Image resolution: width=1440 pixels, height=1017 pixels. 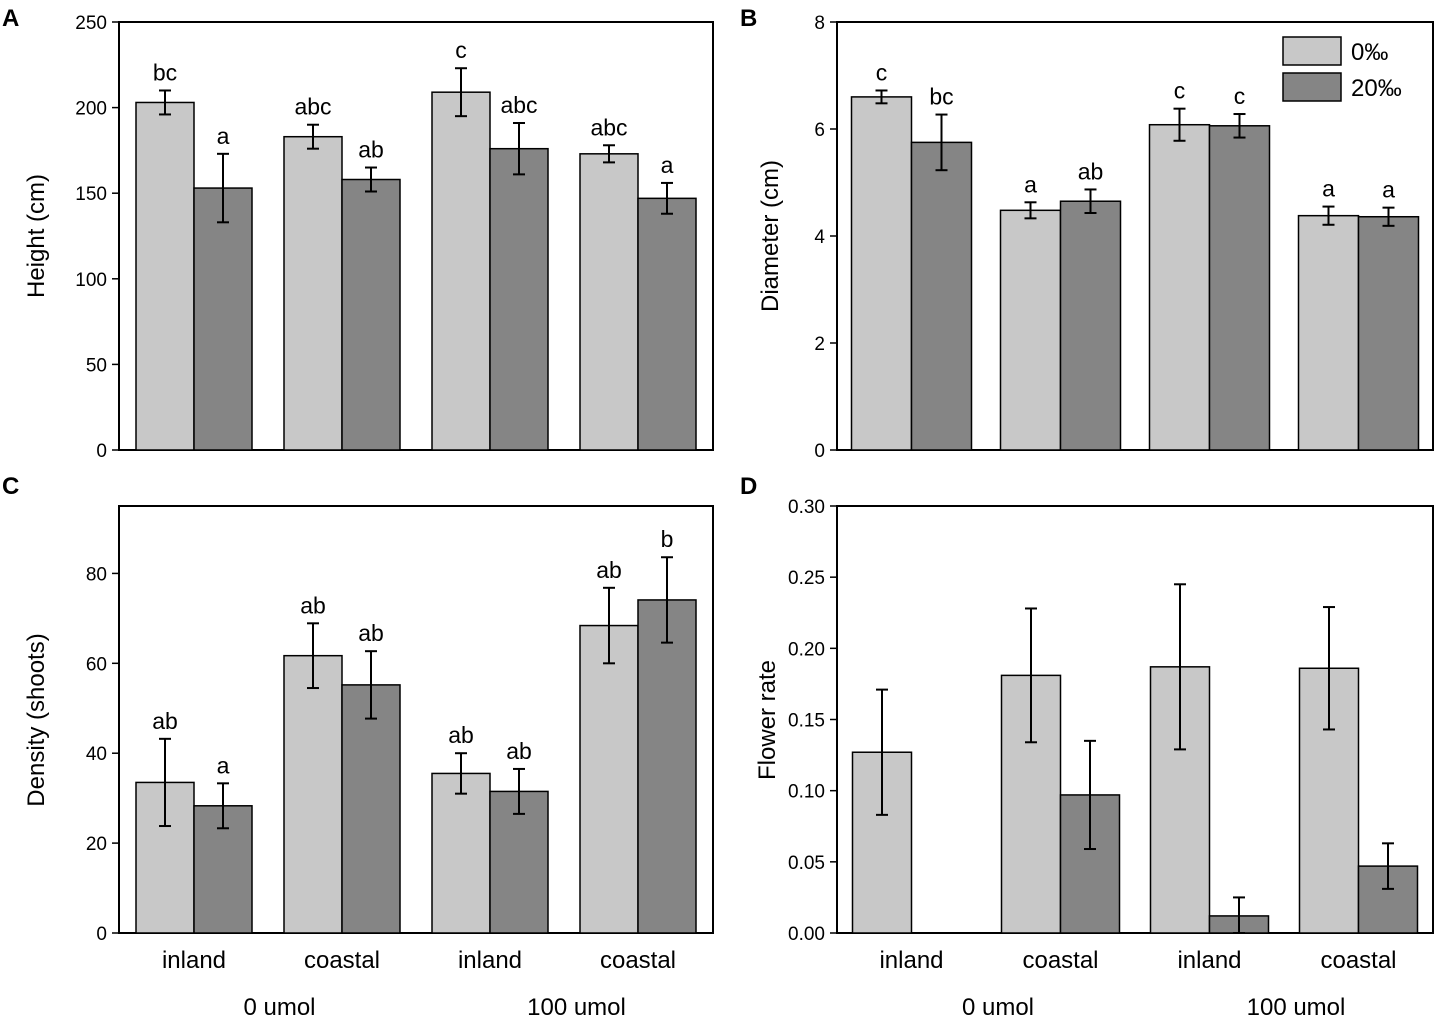 What do you see at coordinates (1342, 69) in the screenshot?
I see `legend: 0‰20‰` at bounding box center [1342, 69].